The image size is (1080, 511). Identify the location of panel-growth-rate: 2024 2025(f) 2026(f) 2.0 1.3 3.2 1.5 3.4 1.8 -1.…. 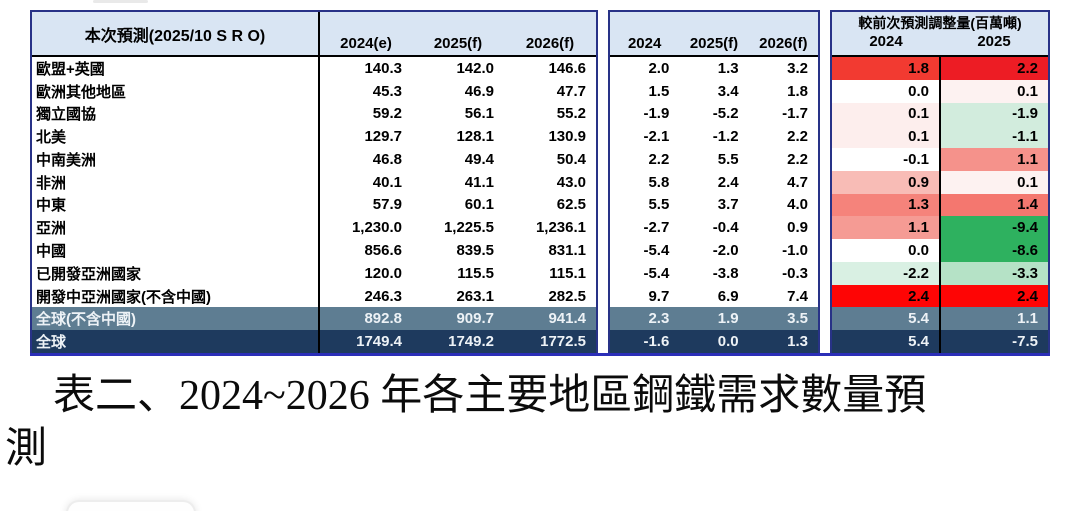
(714, 181).